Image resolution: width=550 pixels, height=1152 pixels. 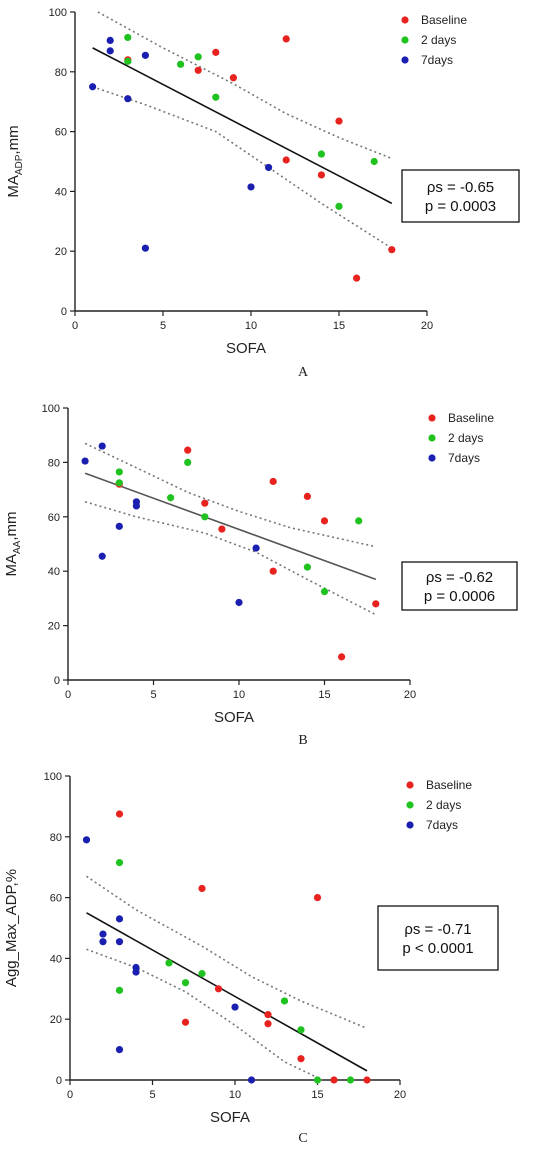 I want to click on panel-label: A, so click(x=303, y=372).